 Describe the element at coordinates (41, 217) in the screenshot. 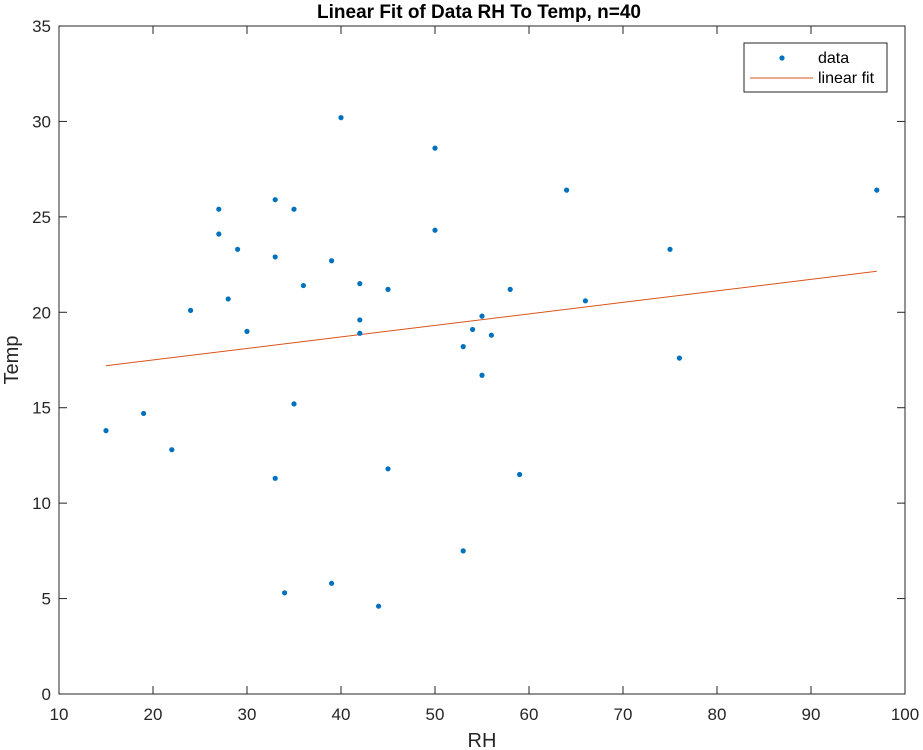

I see `y-tick-label: 25` at that location.